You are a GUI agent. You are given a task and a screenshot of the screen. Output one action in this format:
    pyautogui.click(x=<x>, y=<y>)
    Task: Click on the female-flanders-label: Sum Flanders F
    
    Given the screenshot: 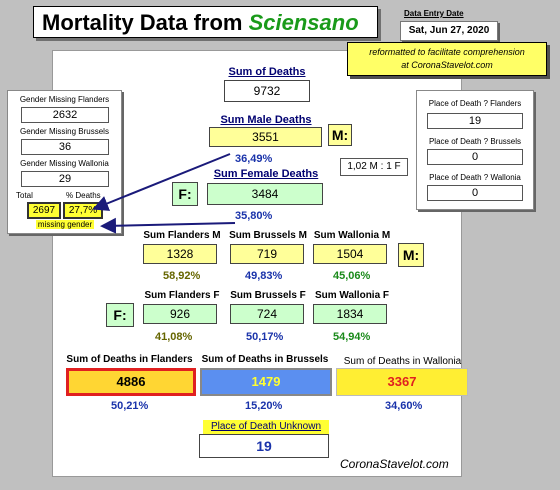 What is the action you would take?
    pyautogui.click(x=182, y=295)
    